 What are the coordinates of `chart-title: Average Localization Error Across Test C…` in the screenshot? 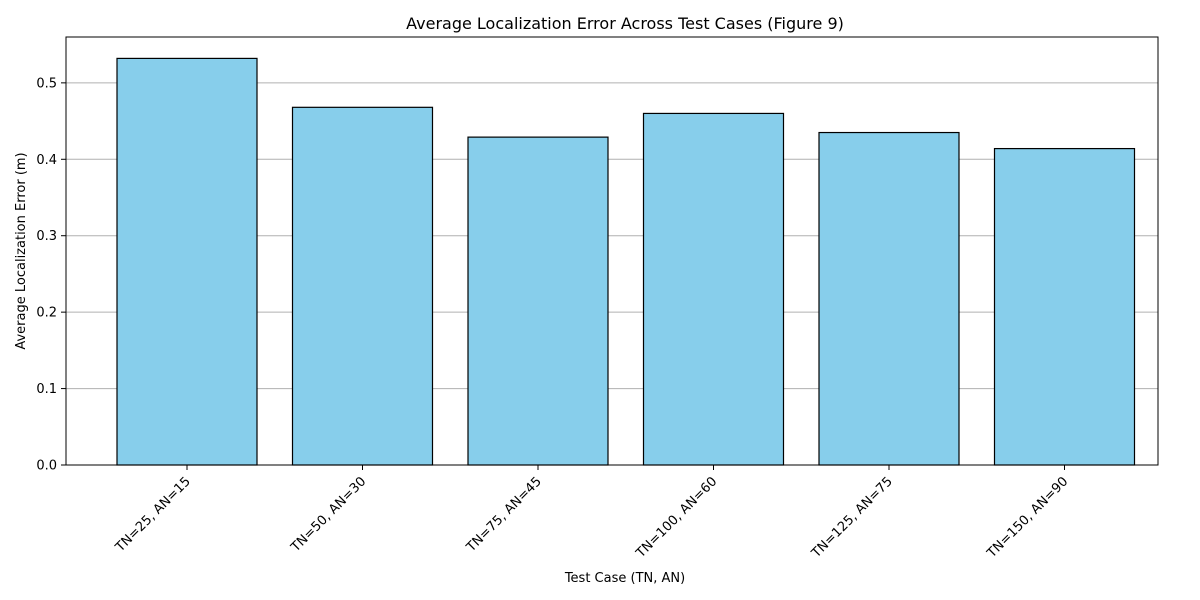 It's located at (625, 23).